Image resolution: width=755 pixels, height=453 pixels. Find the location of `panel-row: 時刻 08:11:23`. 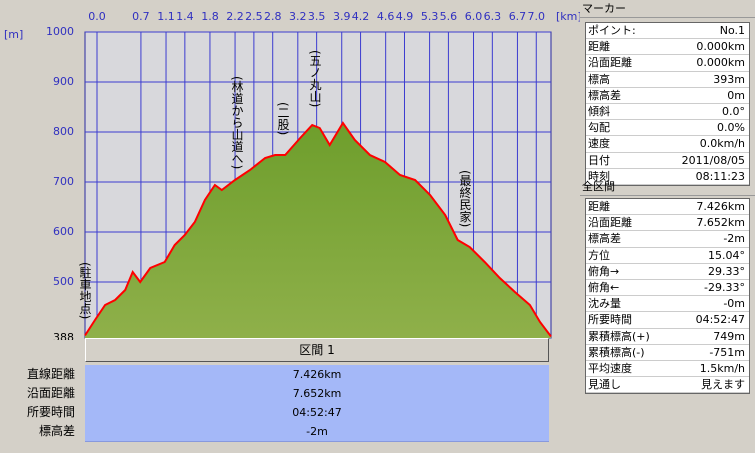

panel-row: 時刻 08:11:23 is located at coordinates (667, 177).